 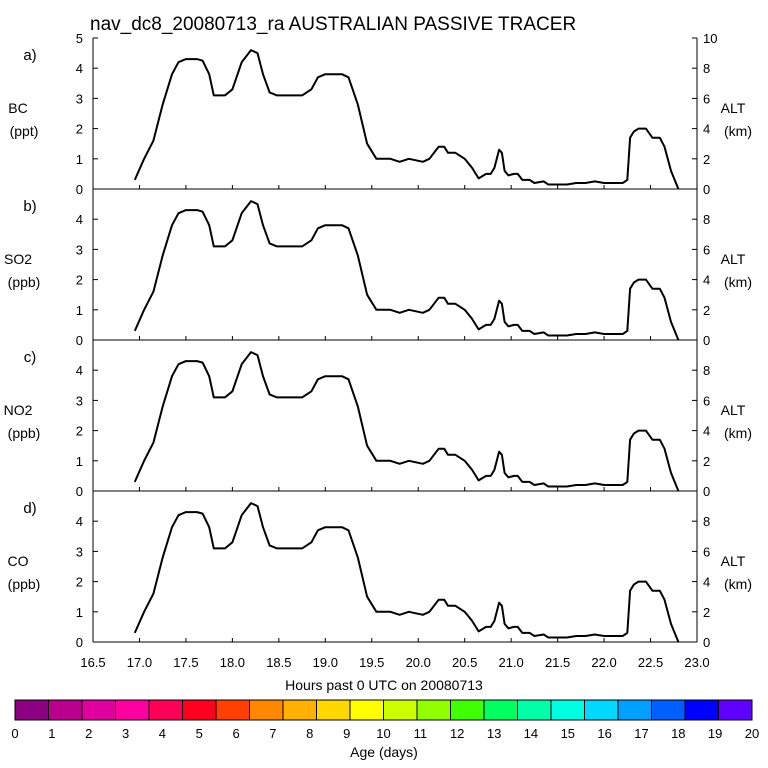 What do you see at coordinates (557, 662) in the screenshot?
I see `x-tick-label: 21.5` at bounding box center [557, 662].